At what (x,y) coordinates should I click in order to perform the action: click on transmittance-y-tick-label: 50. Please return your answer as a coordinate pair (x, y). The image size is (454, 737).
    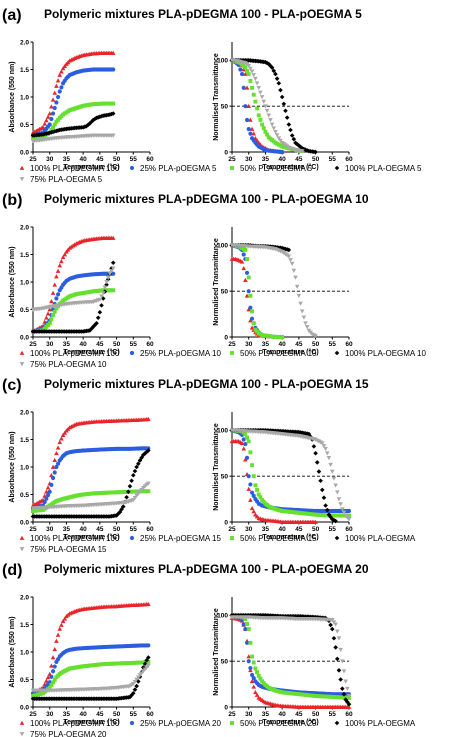
    Looking at the image, I should click on (225, 661).